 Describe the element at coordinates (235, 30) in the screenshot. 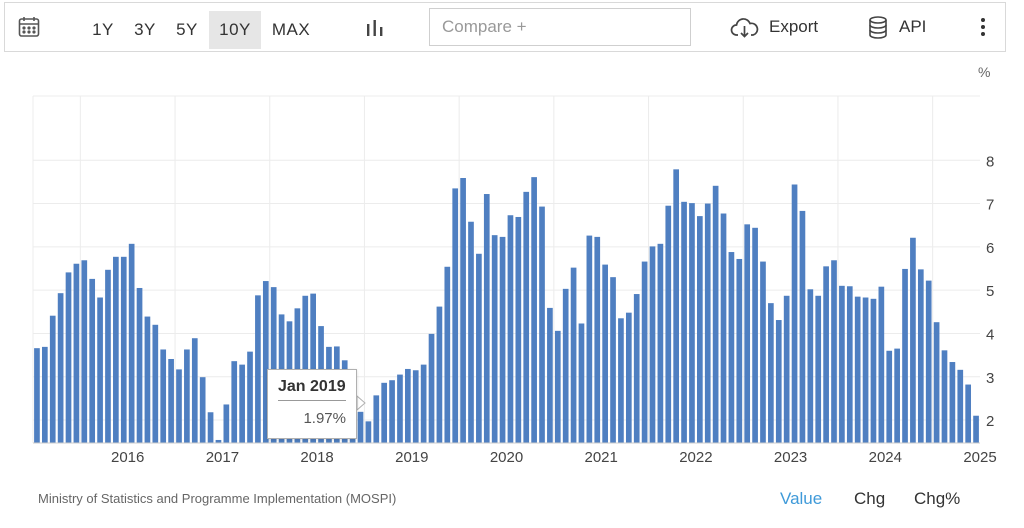

I see `range-10y-button: 10Y` at that location.